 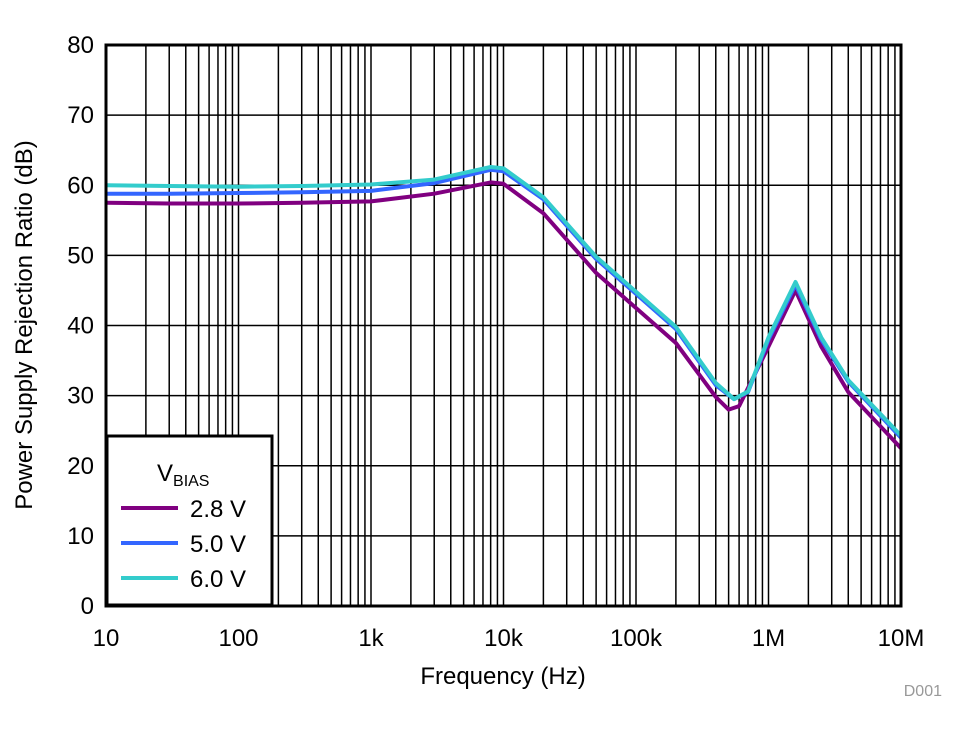 What do you see at coordinates (80, 255) in the screenshot?
I see `y-tick-label: 50` at bounding box center [80, 255].